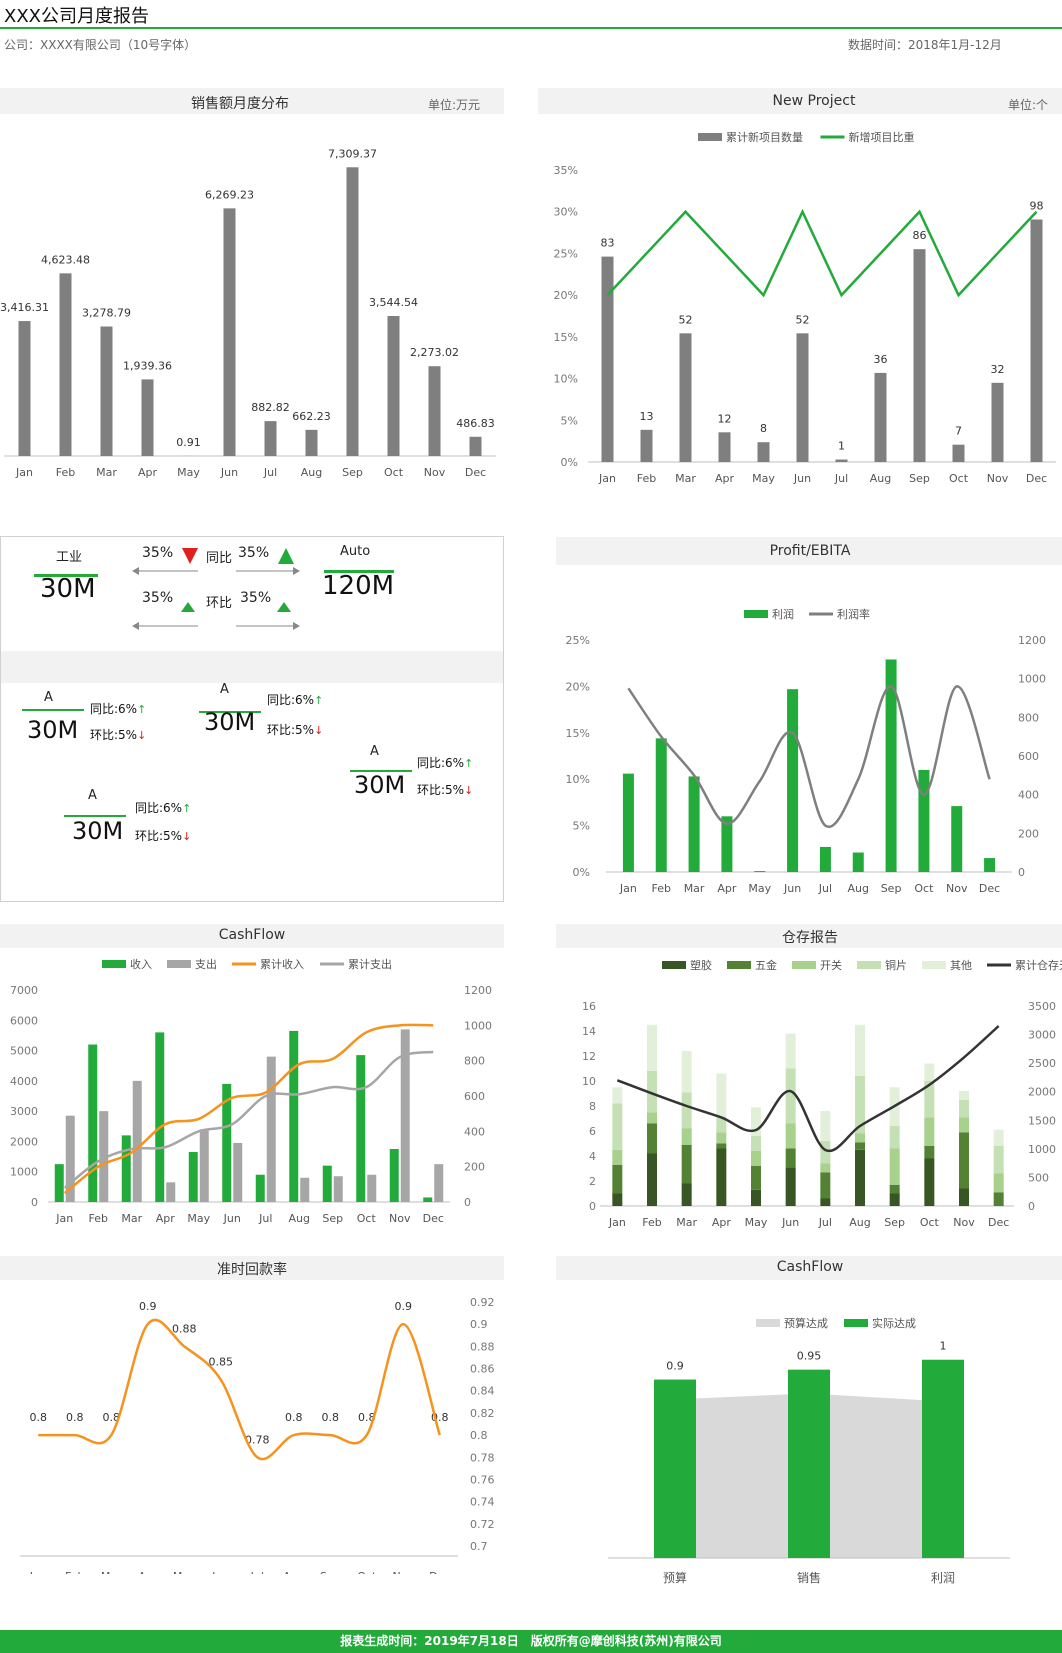 The width and height of the screenshot is (1062, 1653). Describe the element at coordinates (118, 708) in the screenshot. I see `kpi-card-1-yoy: 同比:6%↑` at that location.